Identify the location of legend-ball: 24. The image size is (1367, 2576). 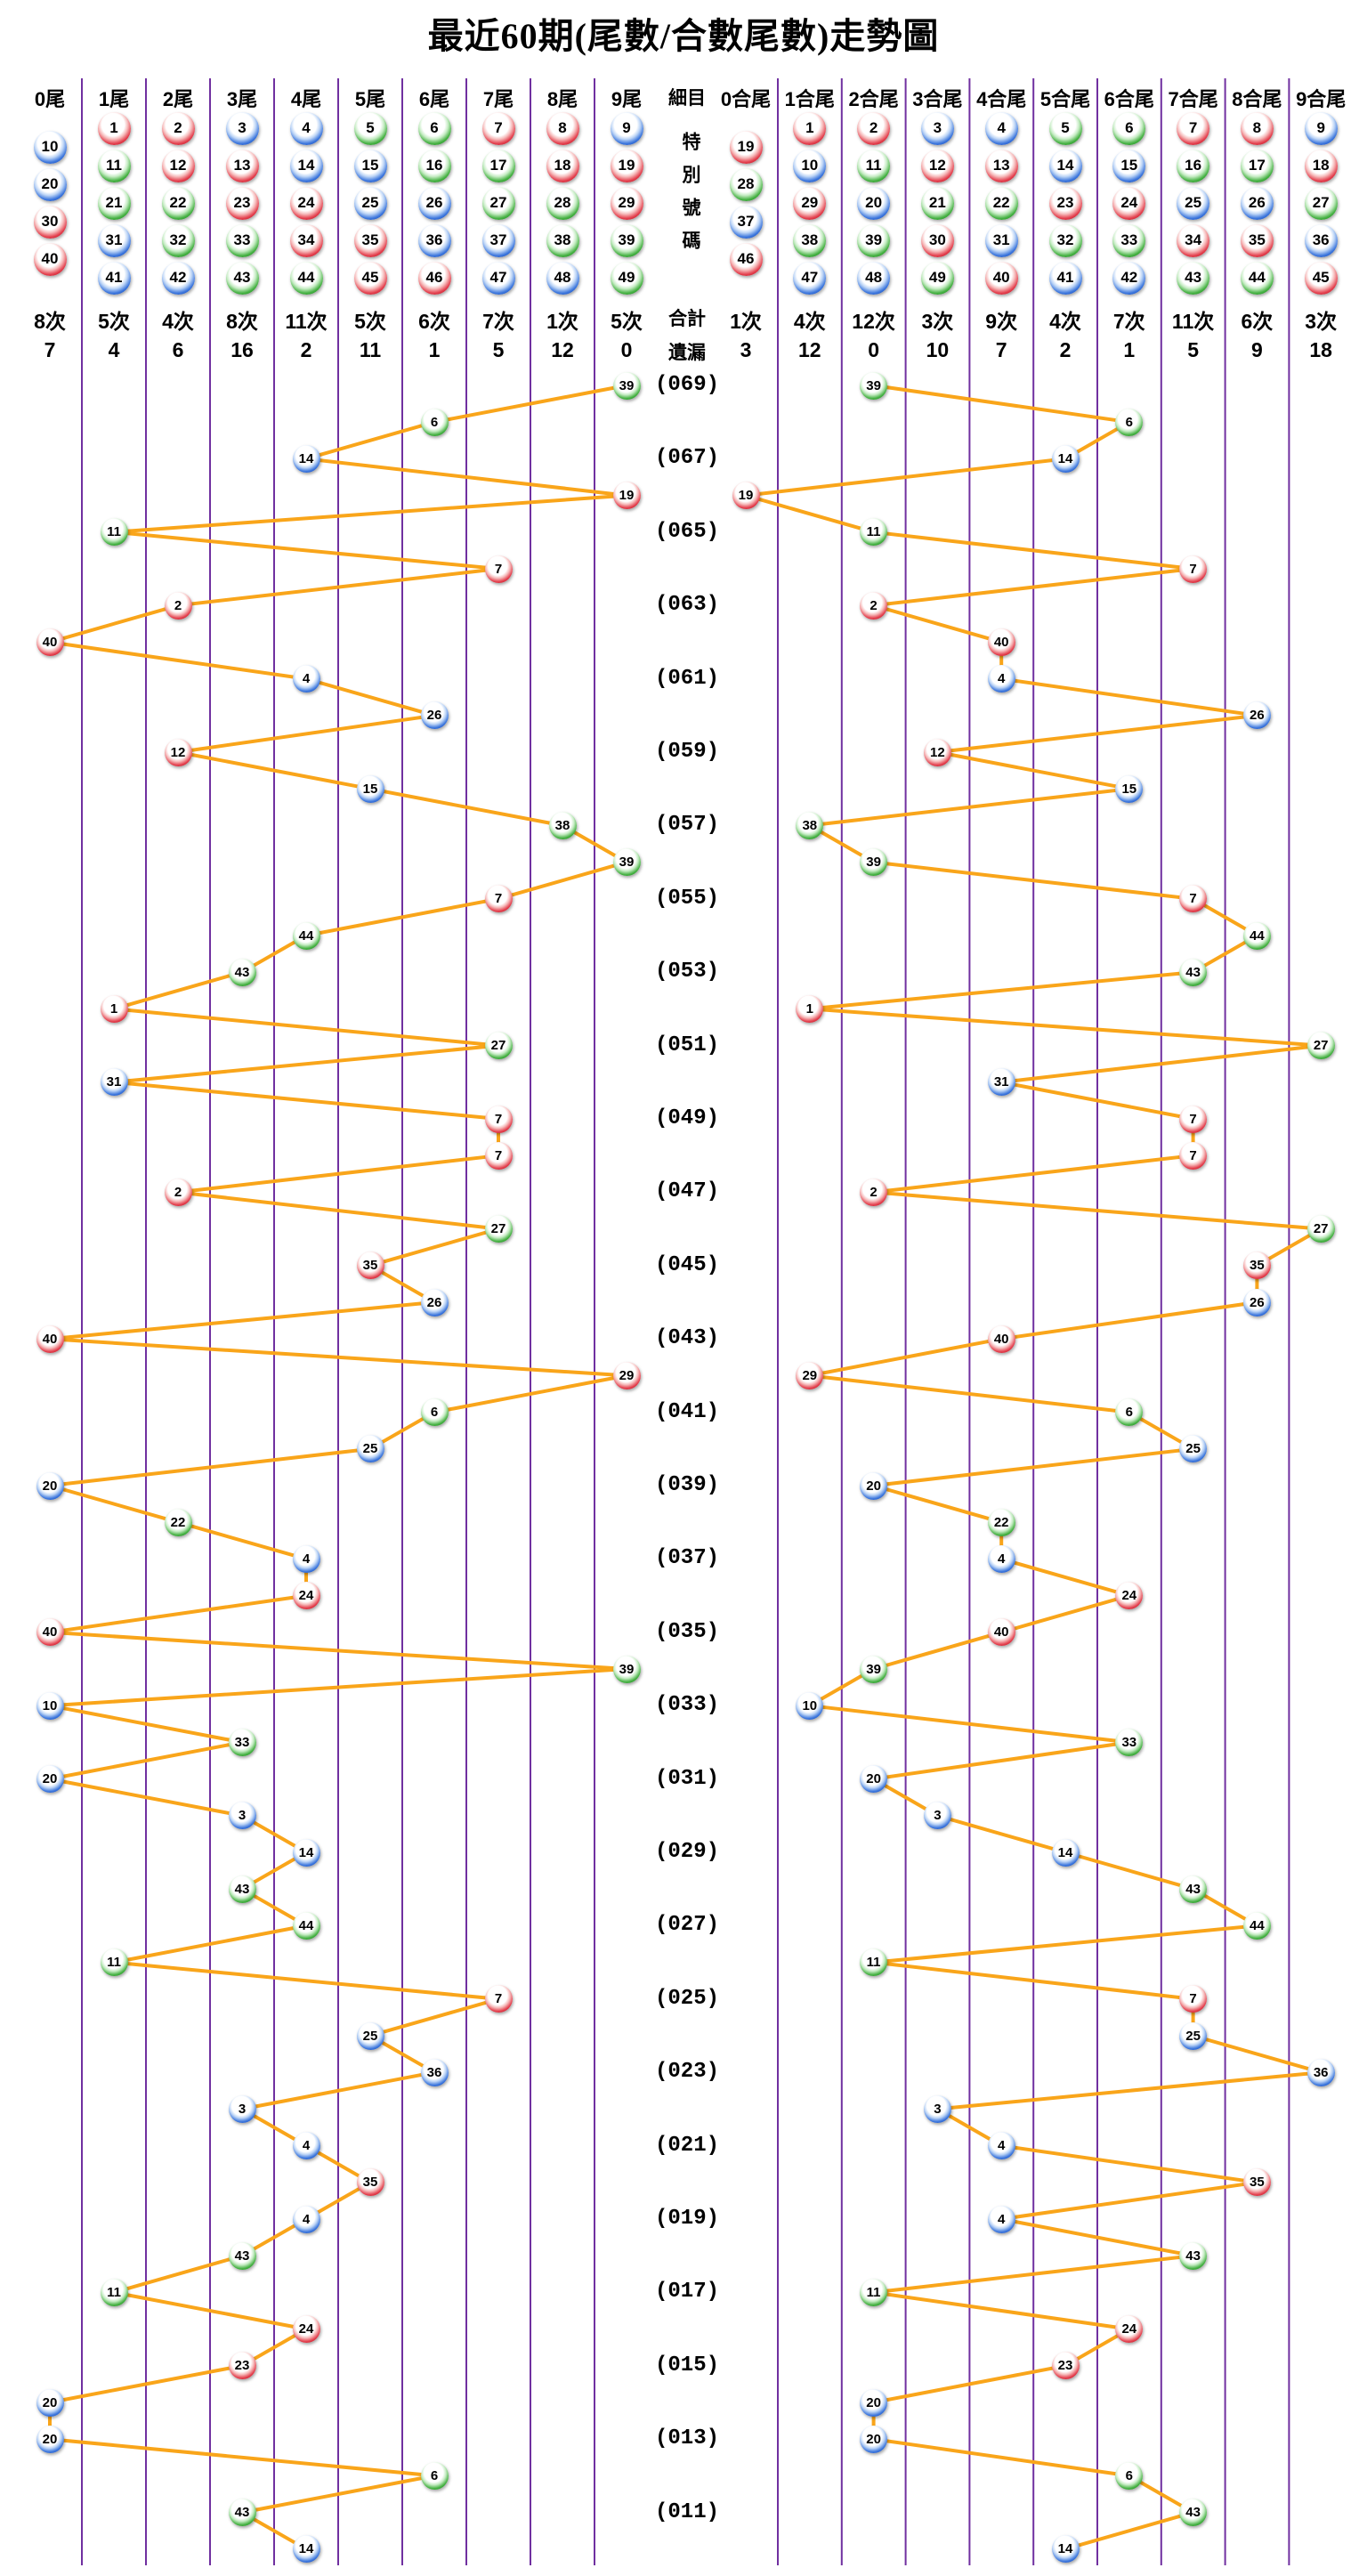
(1129, 203).